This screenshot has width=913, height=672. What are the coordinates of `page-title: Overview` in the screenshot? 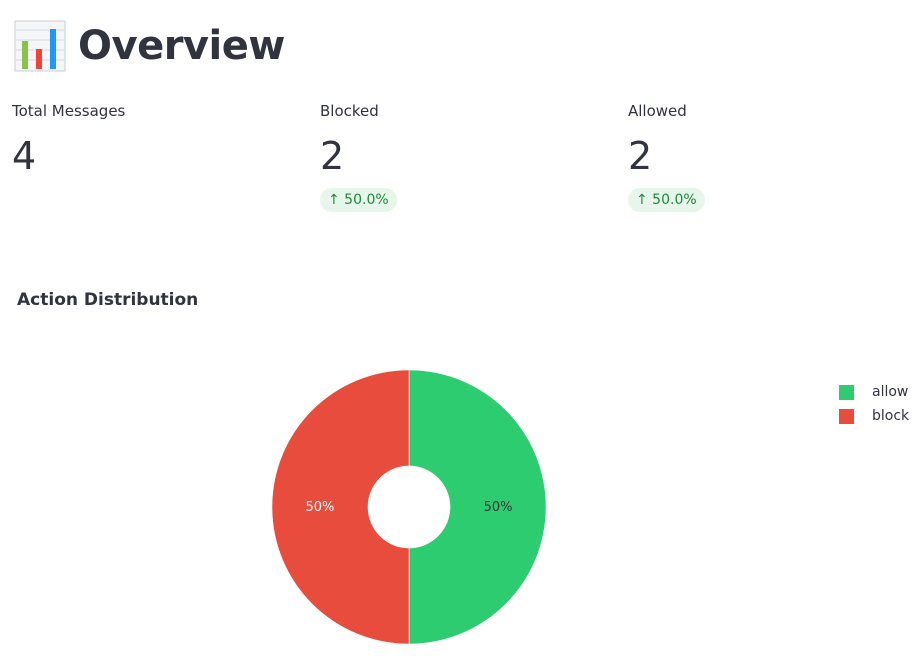 It's located at (149, 46).